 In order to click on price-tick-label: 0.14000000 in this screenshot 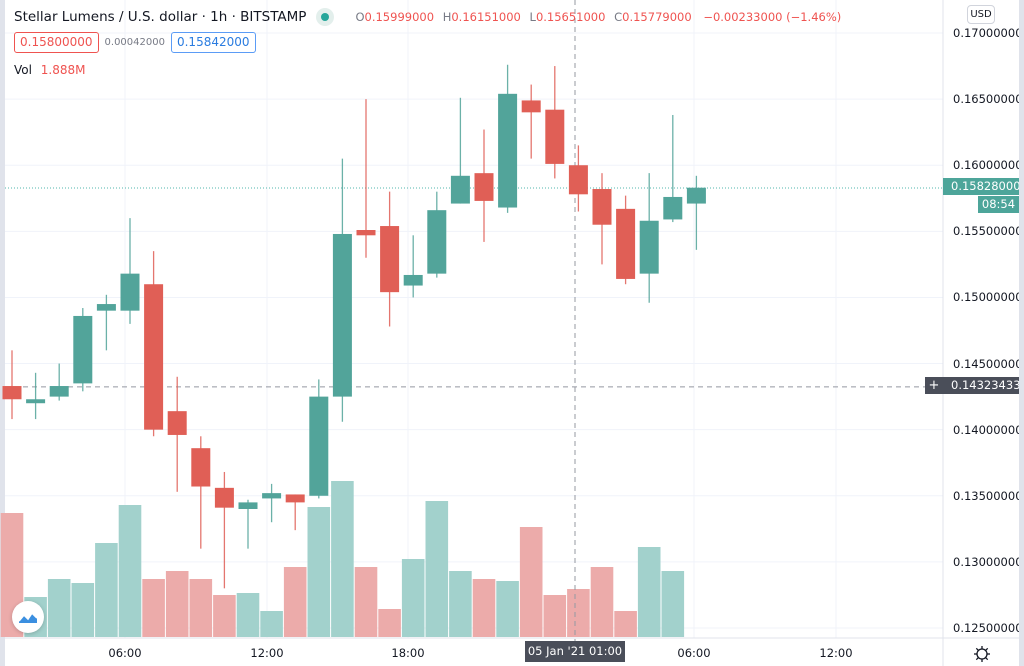, I will do `click(988, 429)`.